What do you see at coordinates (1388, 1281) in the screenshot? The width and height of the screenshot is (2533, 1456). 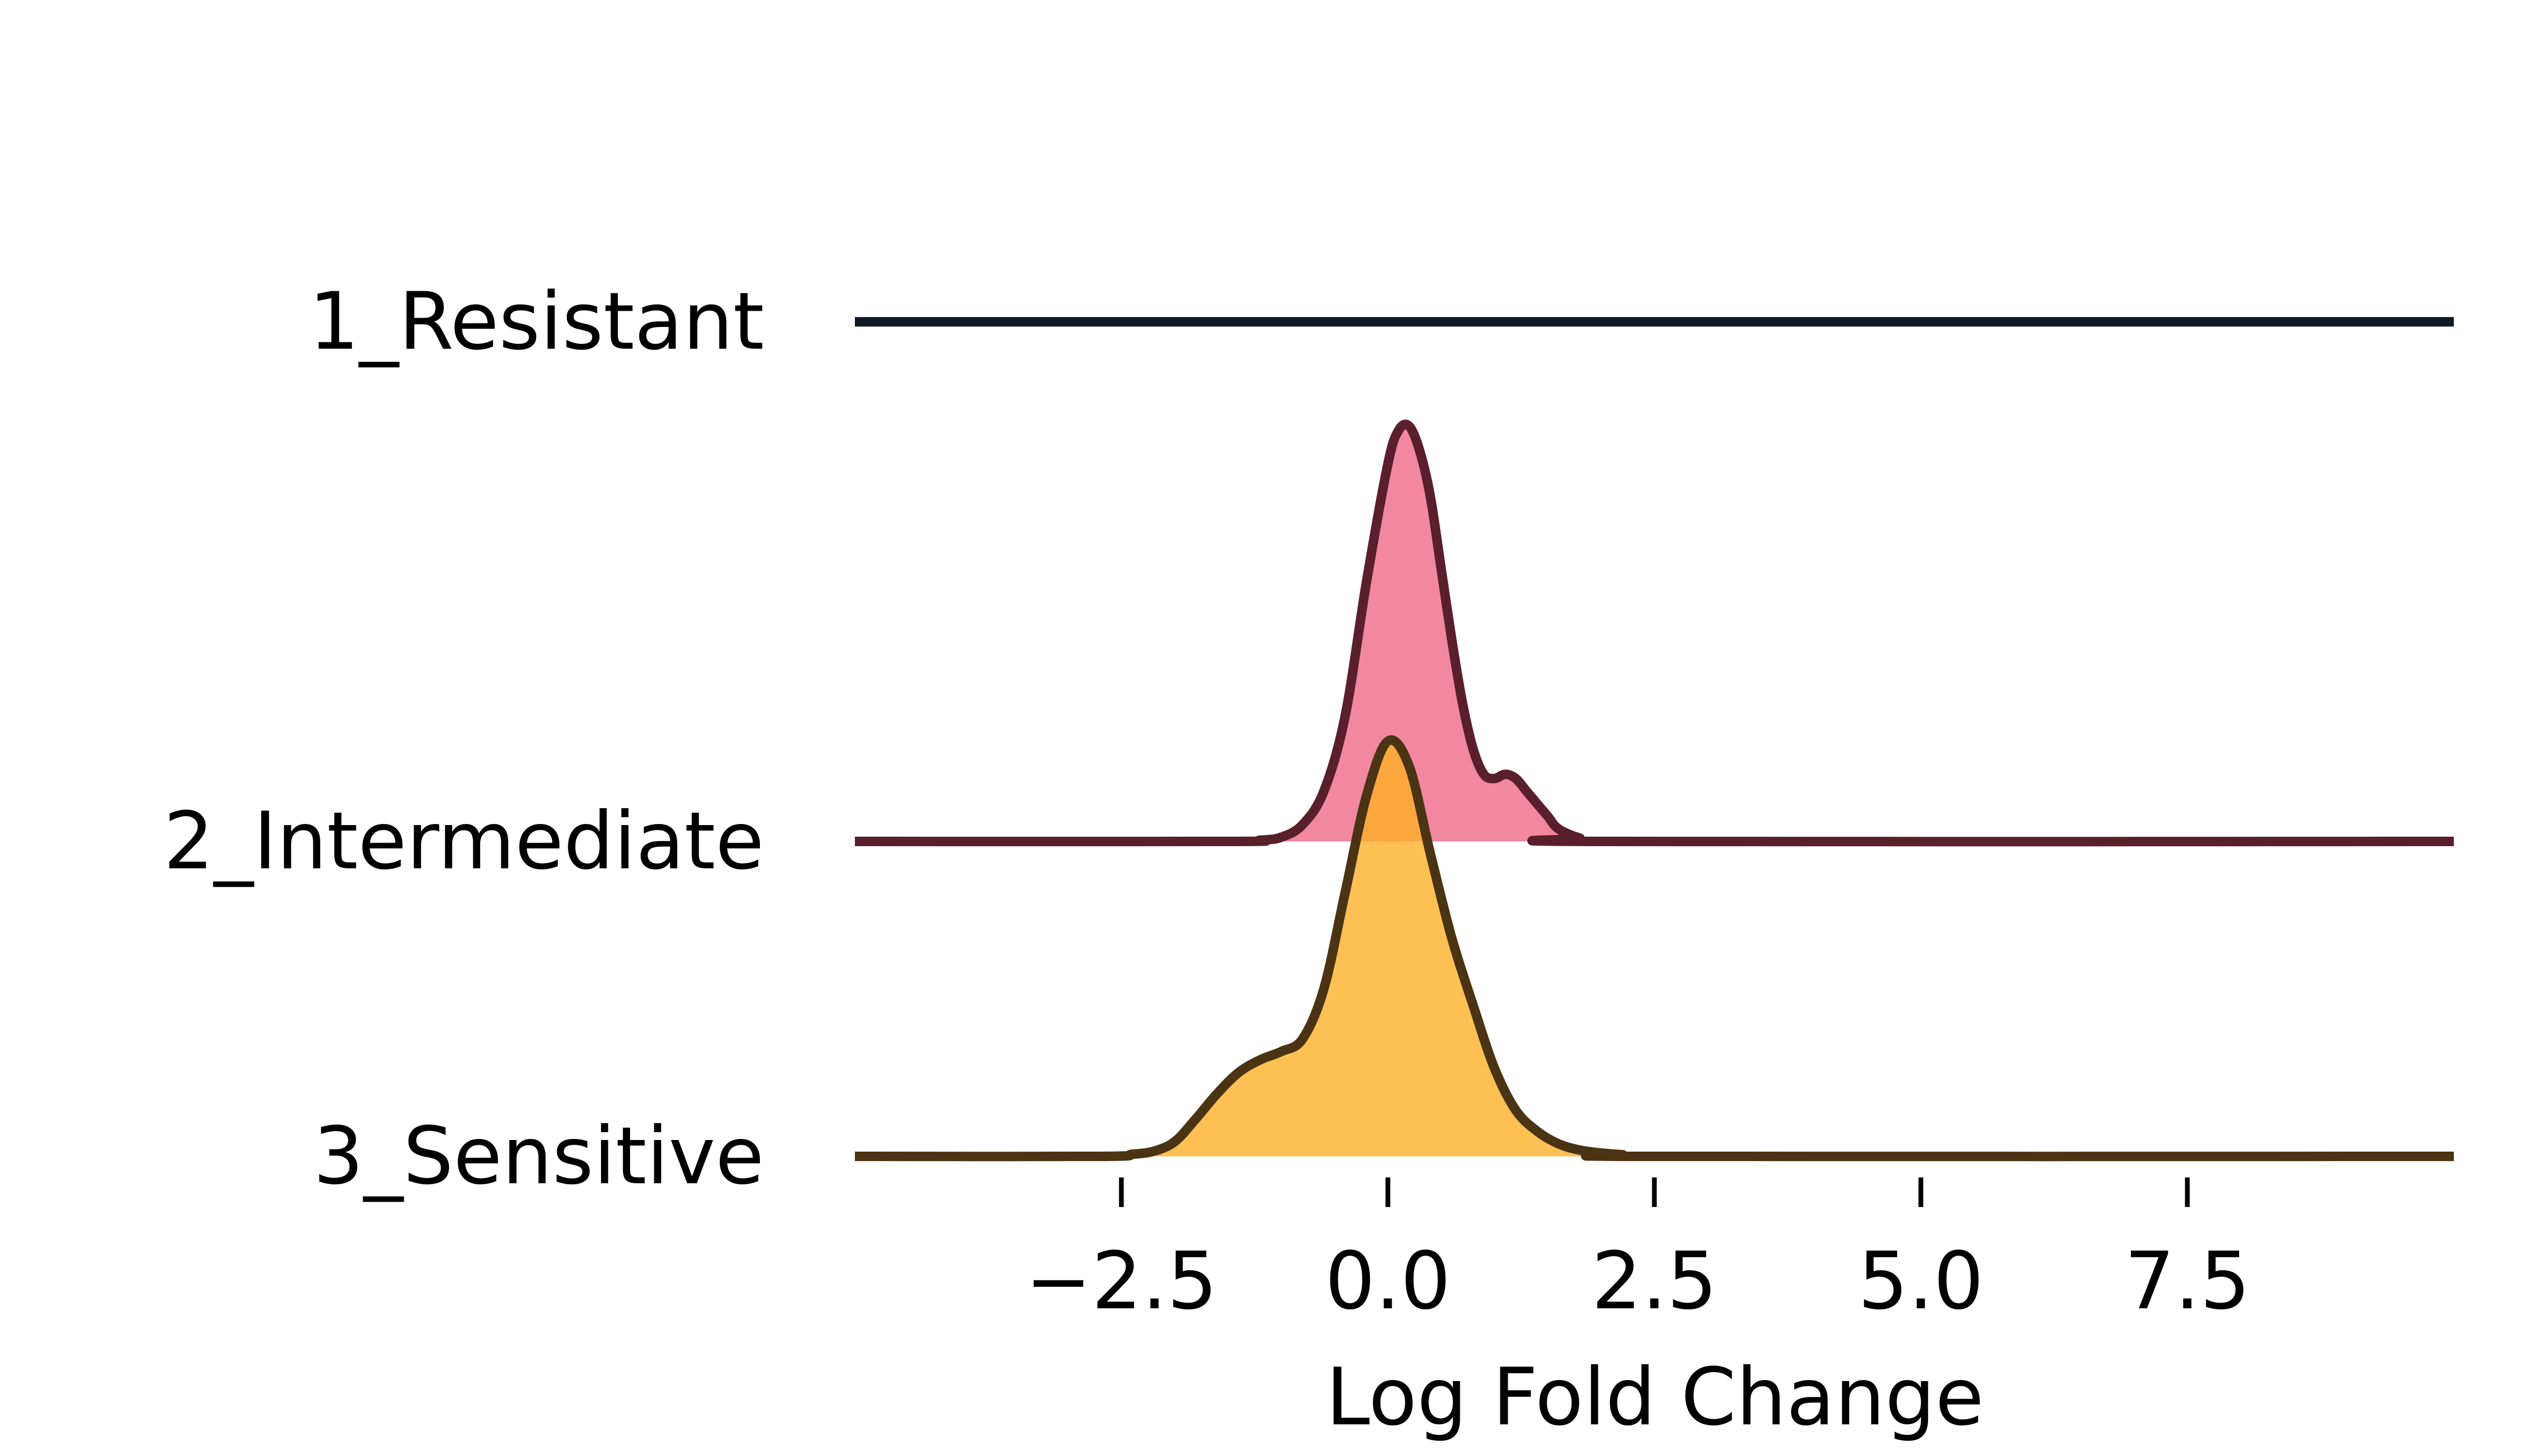 I see `x-tick-label: 0.0` at bounding box center [1388, 1281].